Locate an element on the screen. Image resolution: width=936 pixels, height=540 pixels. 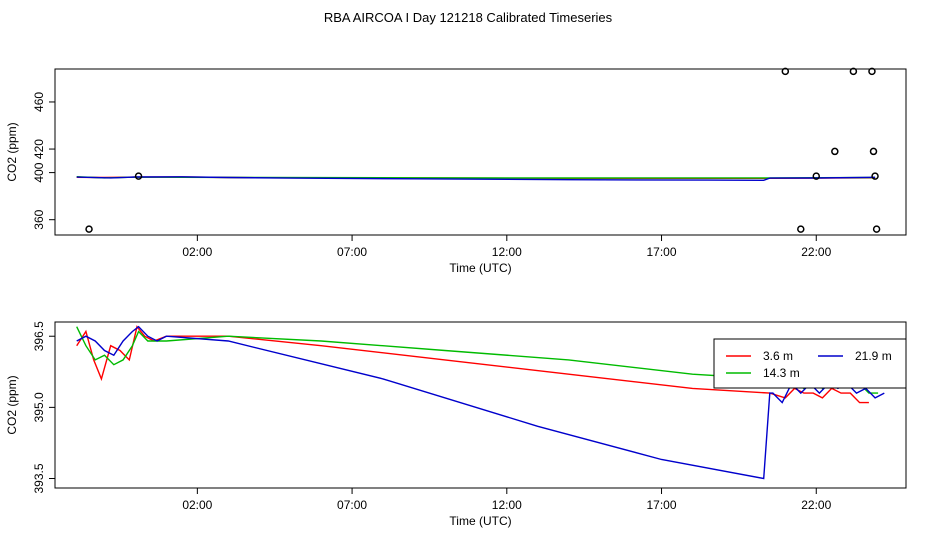
legend-box is located at coordinates (810, 363).